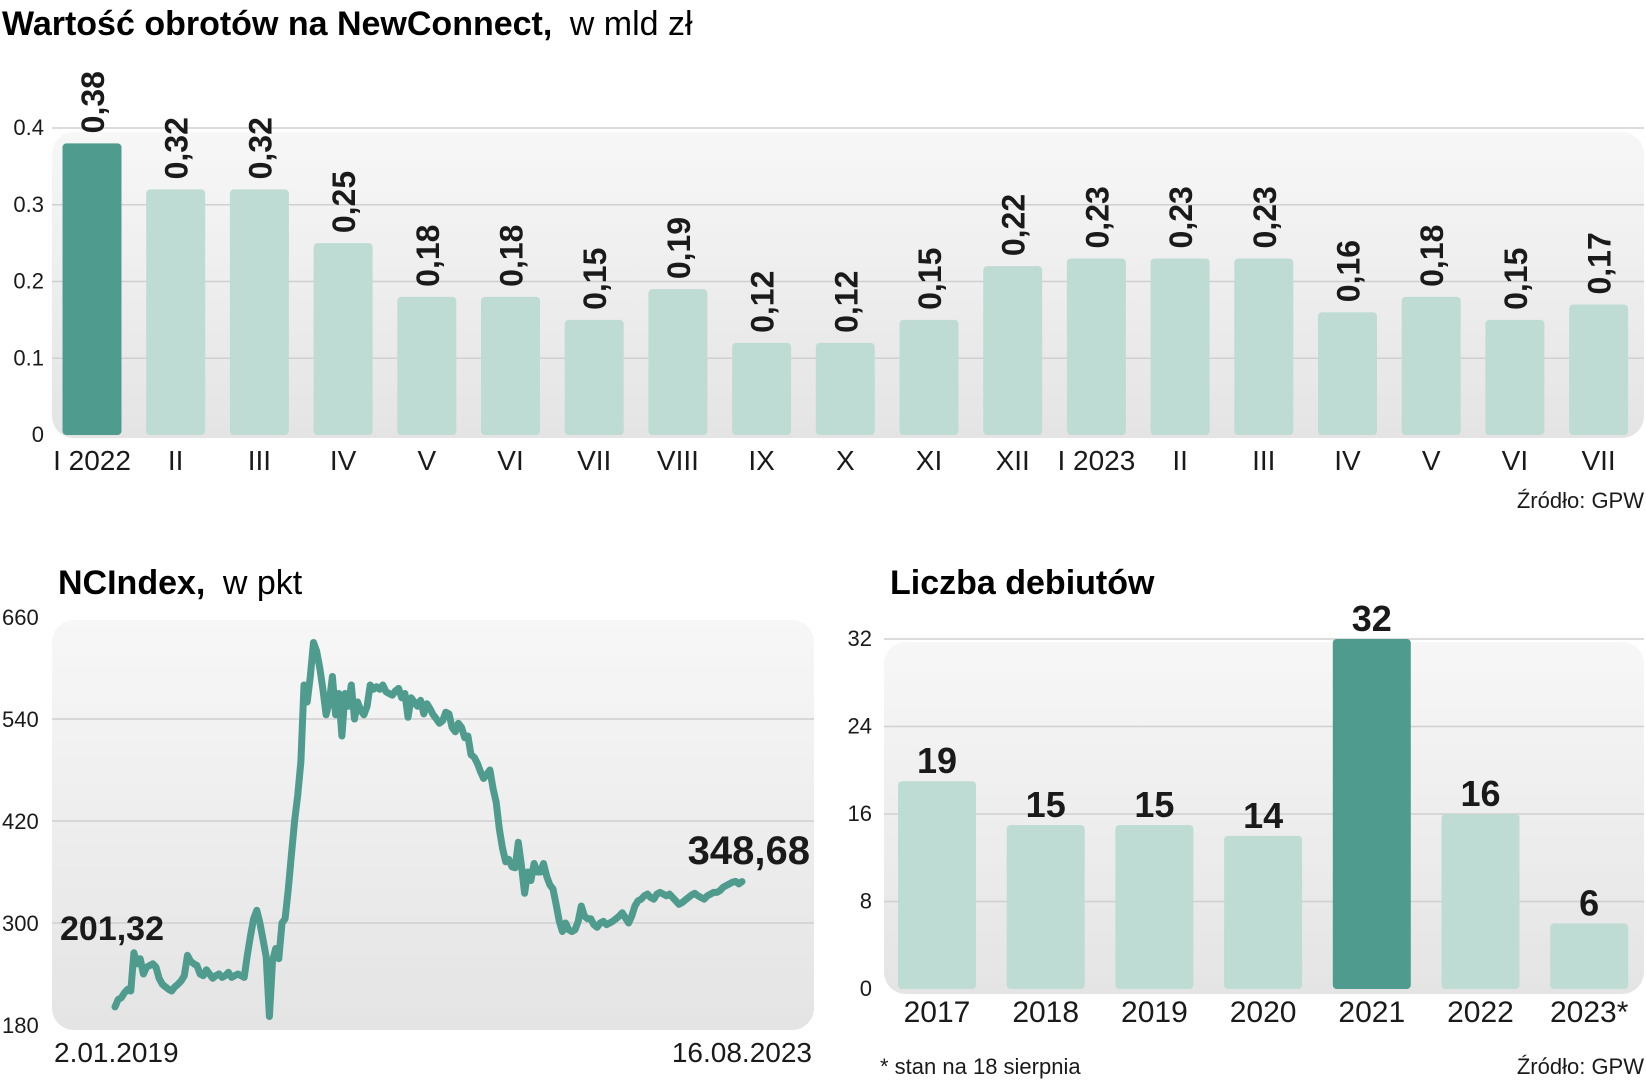 The image size is (1646, 1080). What do you see at coordinates (1431, 460) in the screenshot?
I see `turnover-x-tick: V` at bounding box center [1431, 460].